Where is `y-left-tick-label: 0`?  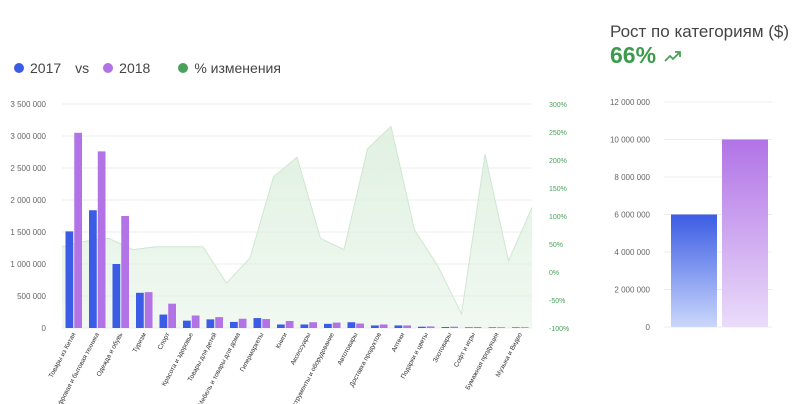
y-left-tick-label: 0 is located at coordinates (44, 328).